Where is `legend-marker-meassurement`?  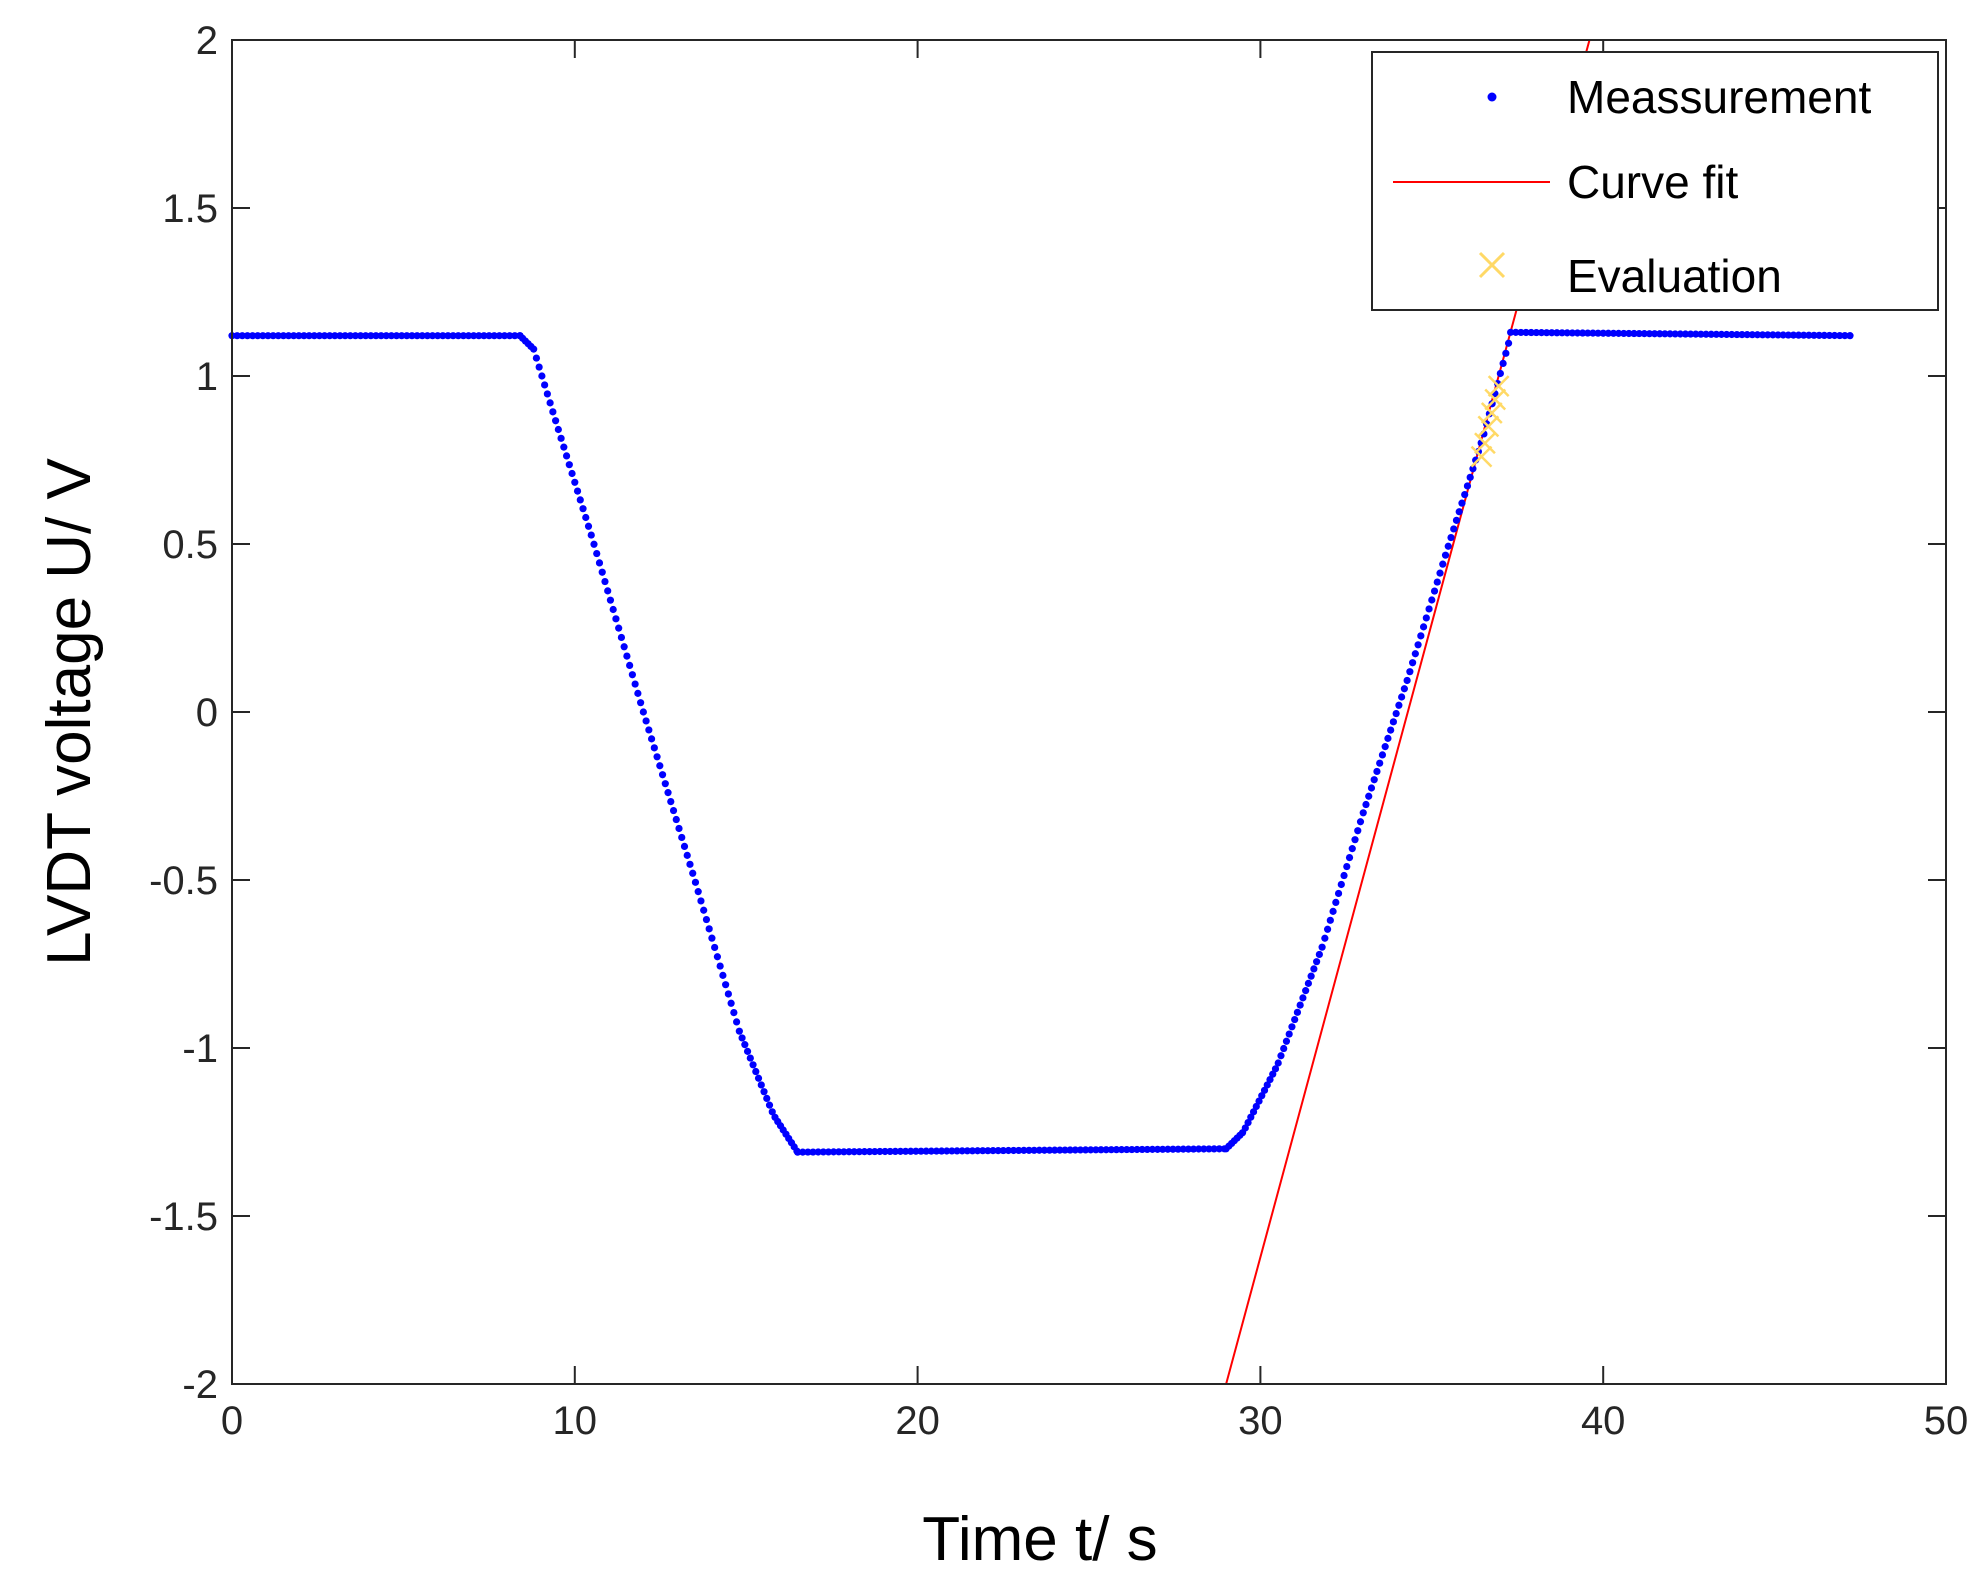
legend-marker-meassurement is located at coordinates (1492, 97).